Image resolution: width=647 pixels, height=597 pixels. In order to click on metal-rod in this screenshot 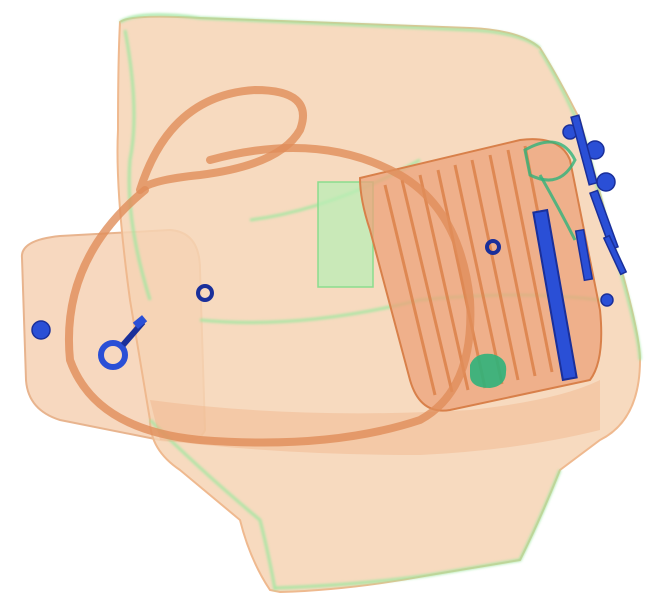, I will do `click(555, 295)`.